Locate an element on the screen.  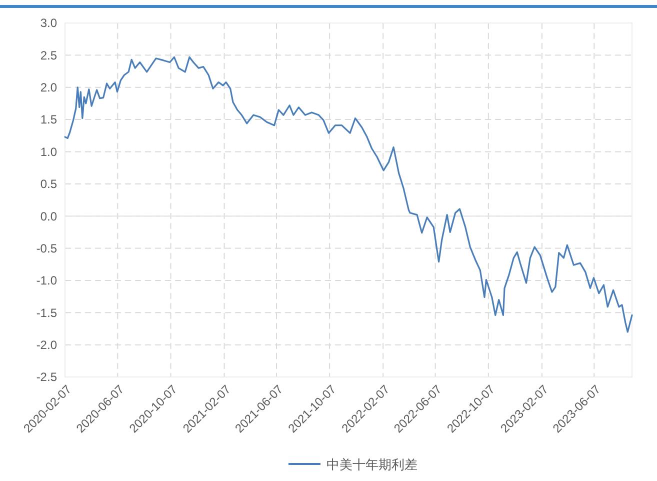
y-tick-label: 1.0 is located at coordinates (49, 151).